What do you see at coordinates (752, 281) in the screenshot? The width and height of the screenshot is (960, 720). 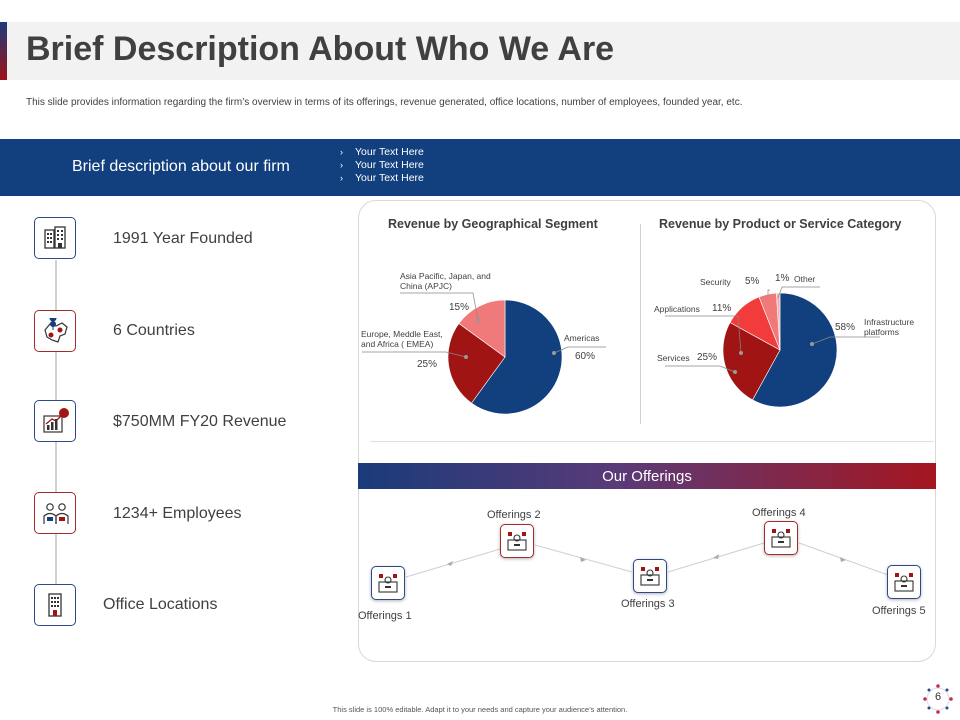 I see `prod-pct-security: 5%` at bounding box center [752, 281].